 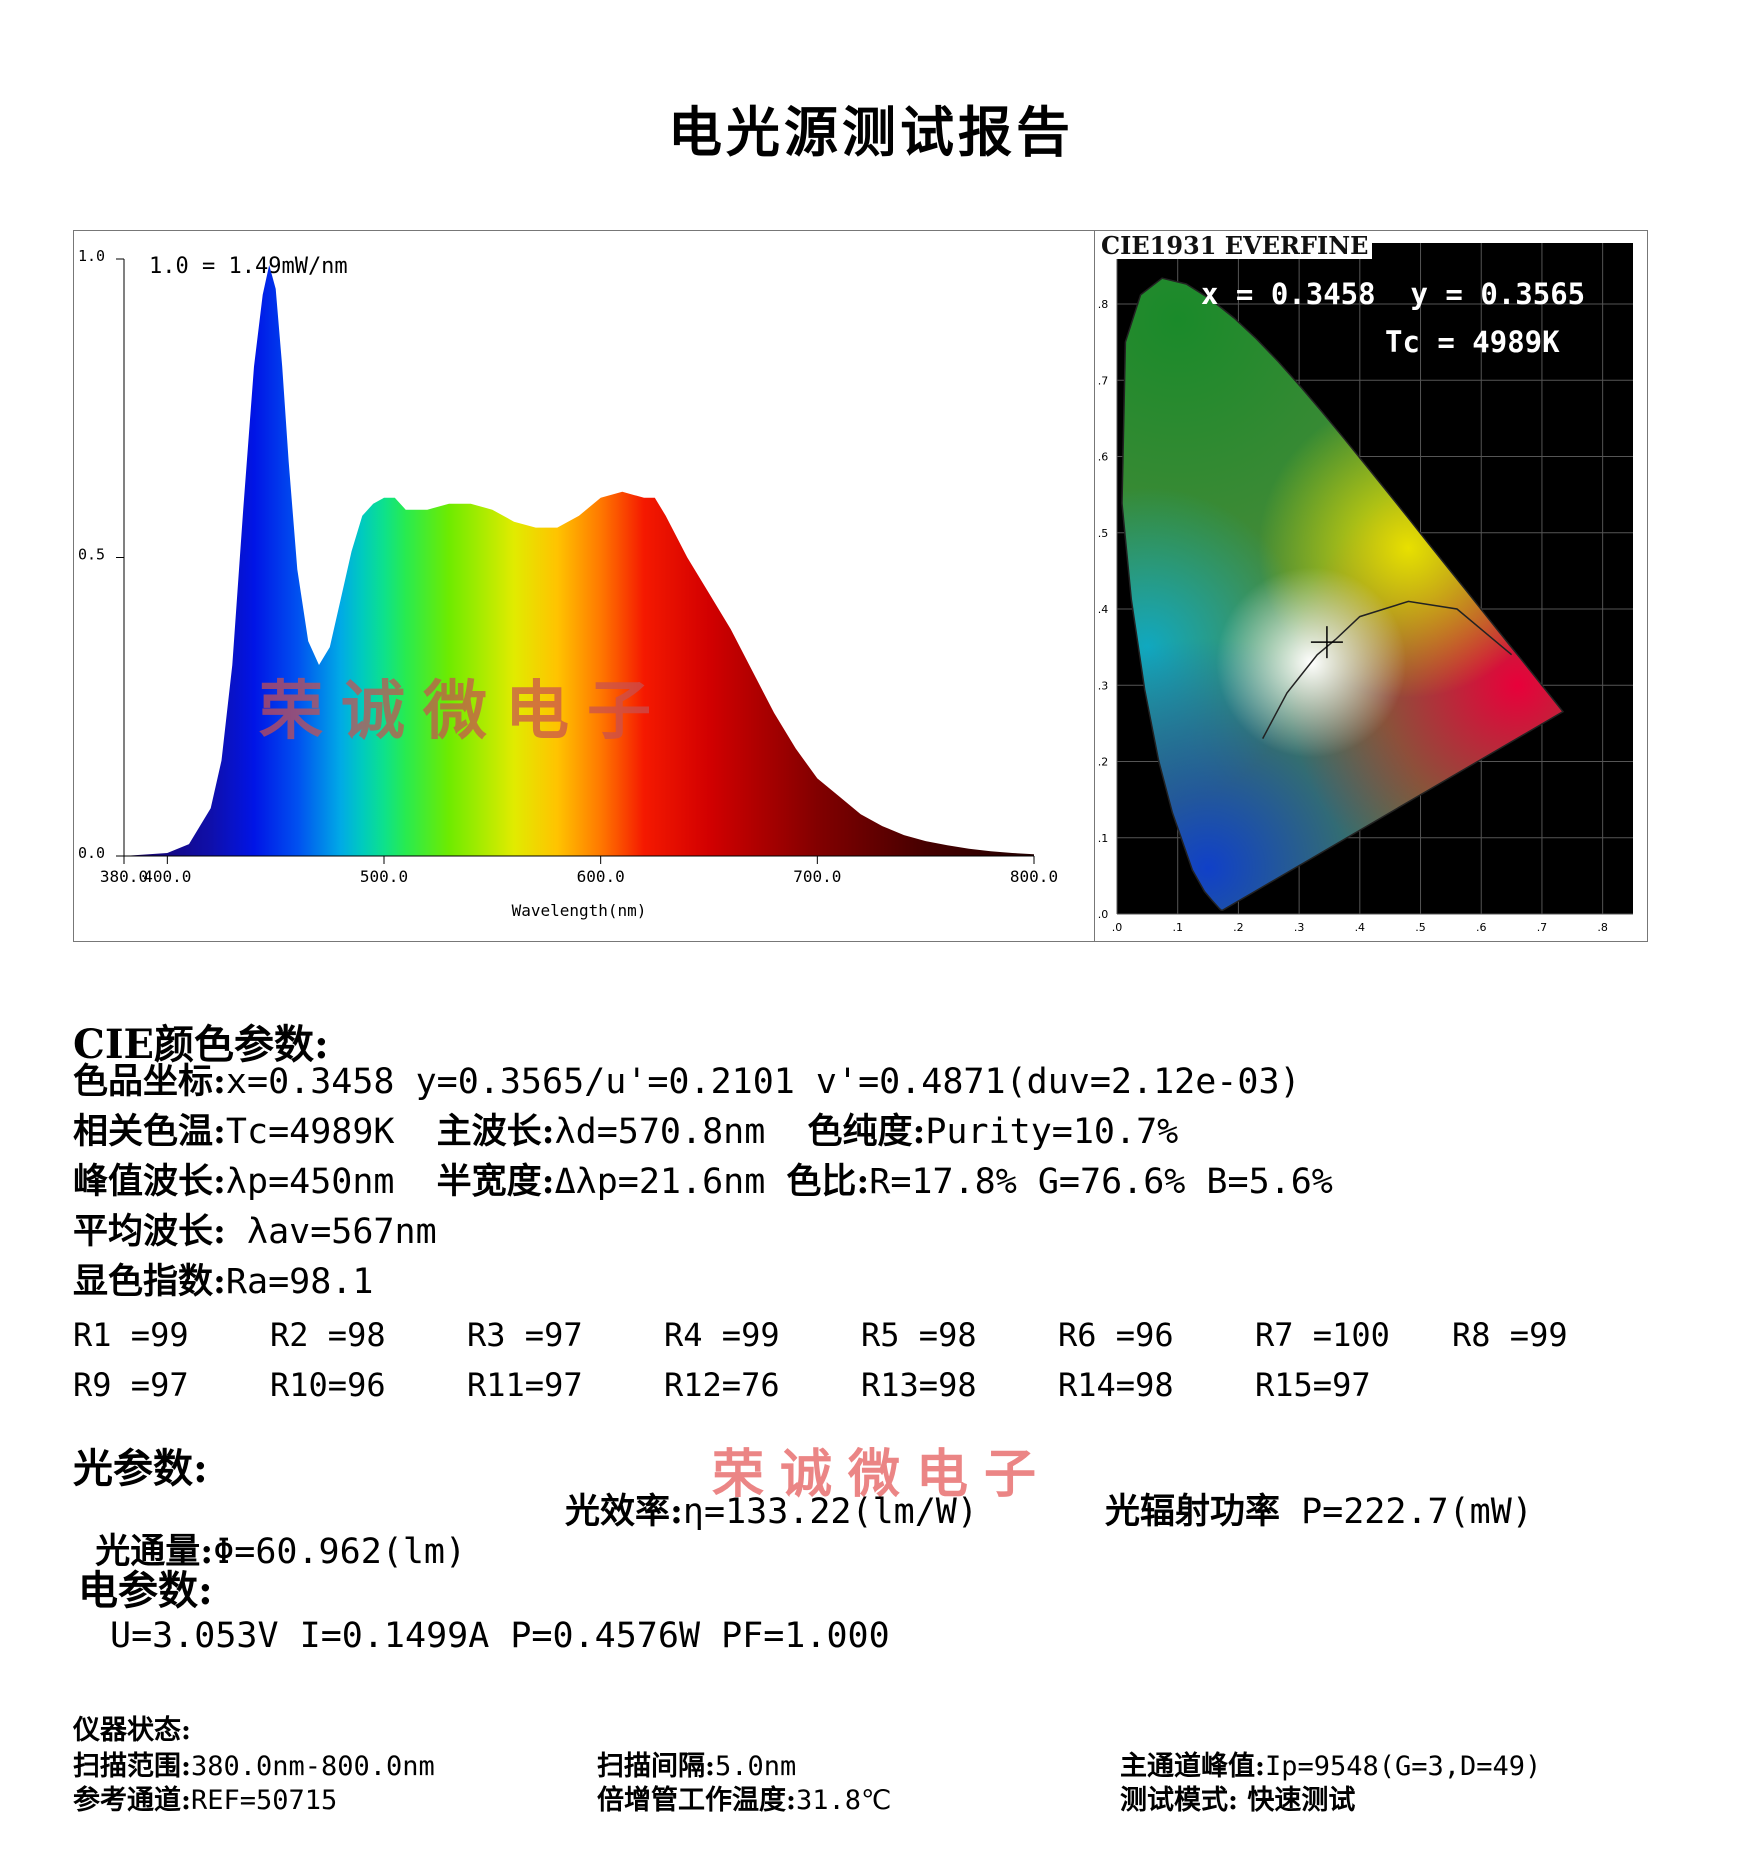 What do you see at coordinates (1472, 342) in the screenshot?
I see `cie-color-temperature: Tc = 4989K` at bounding box center [1472, 342].